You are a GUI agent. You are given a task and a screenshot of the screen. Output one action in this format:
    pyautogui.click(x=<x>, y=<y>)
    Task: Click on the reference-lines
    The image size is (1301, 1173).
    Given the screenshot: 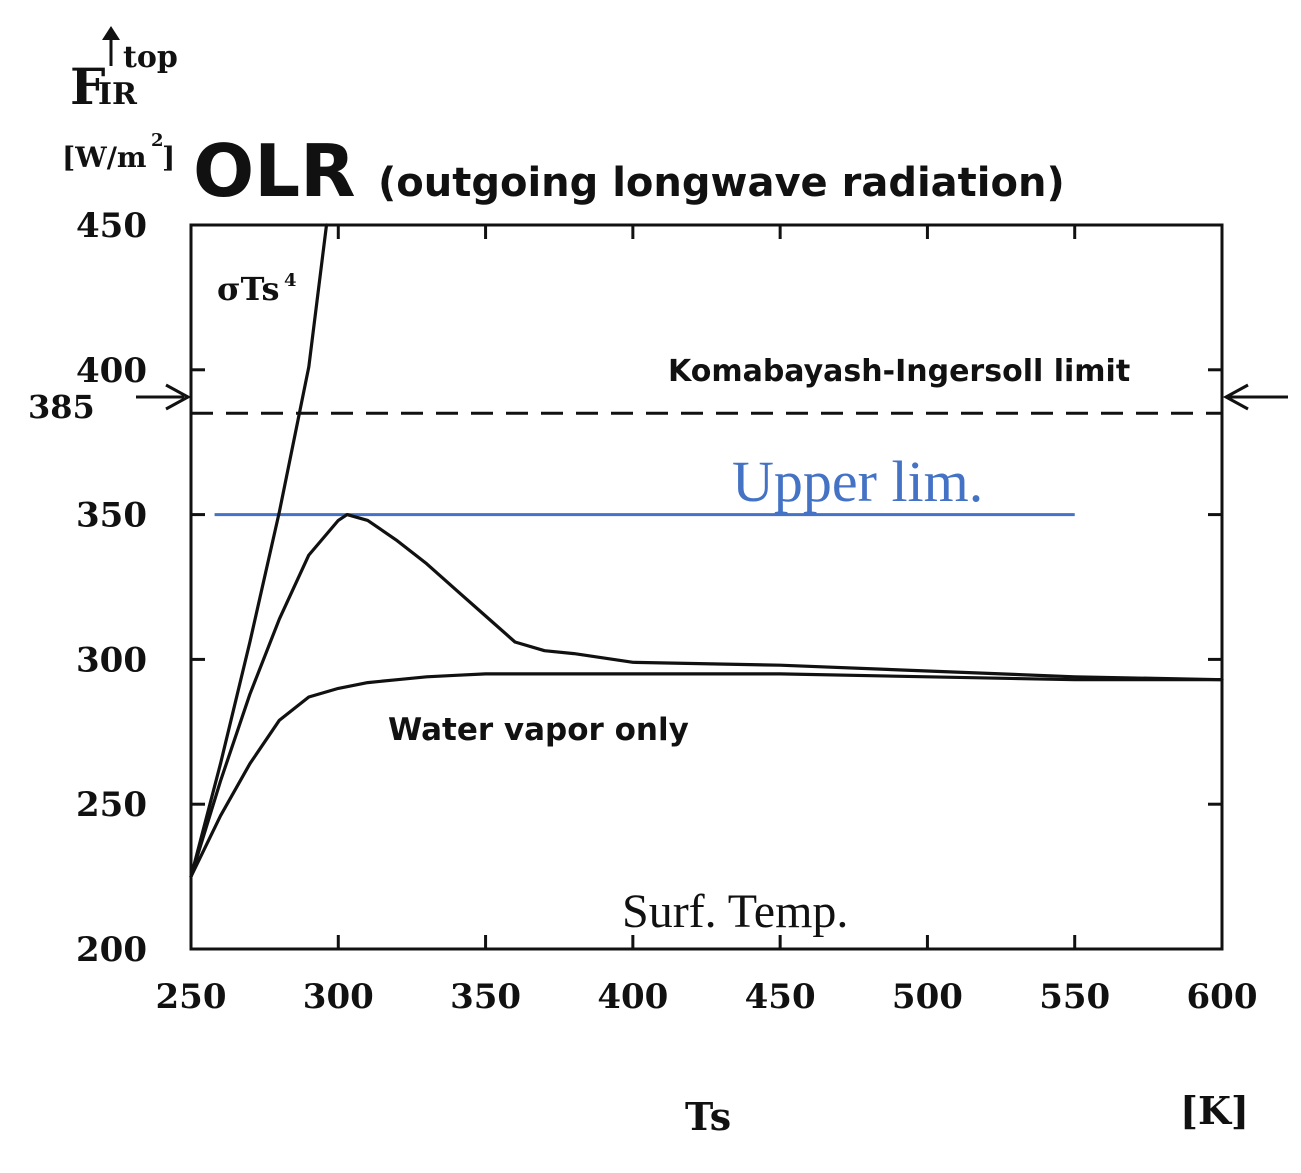 What is the action you would take?
    pyautogui.click(x=706, y=464)
    